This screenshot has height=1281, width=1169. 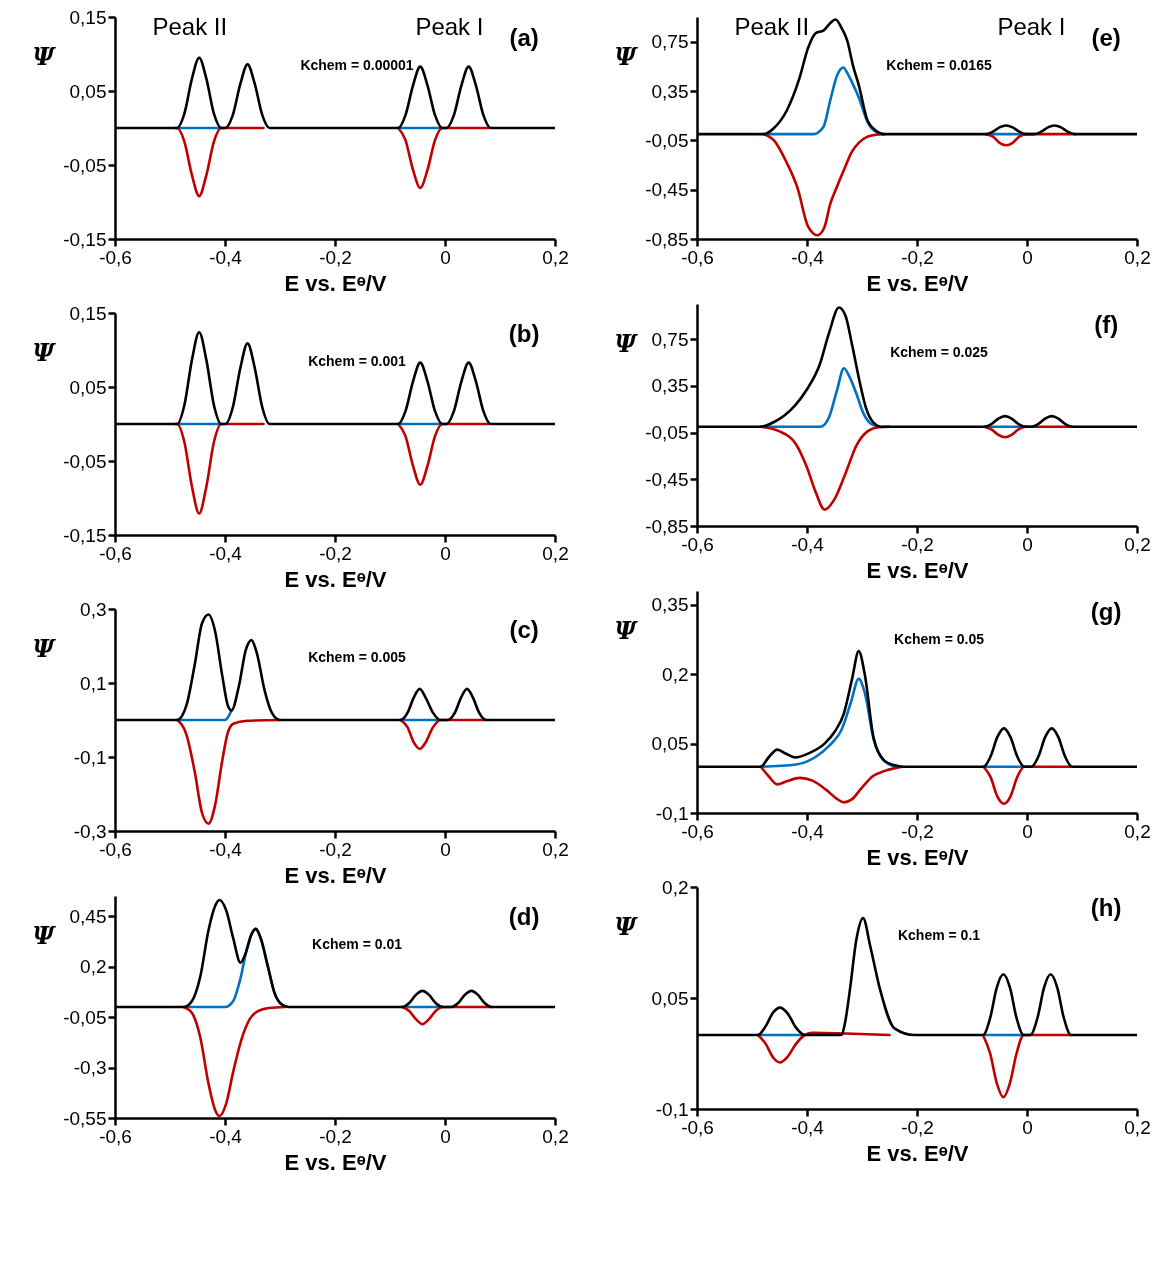 What do you see at coordinates (93, 683) in the screenshot?
I see `y-tick-label: 0,1` at bounding box center [93, 683].